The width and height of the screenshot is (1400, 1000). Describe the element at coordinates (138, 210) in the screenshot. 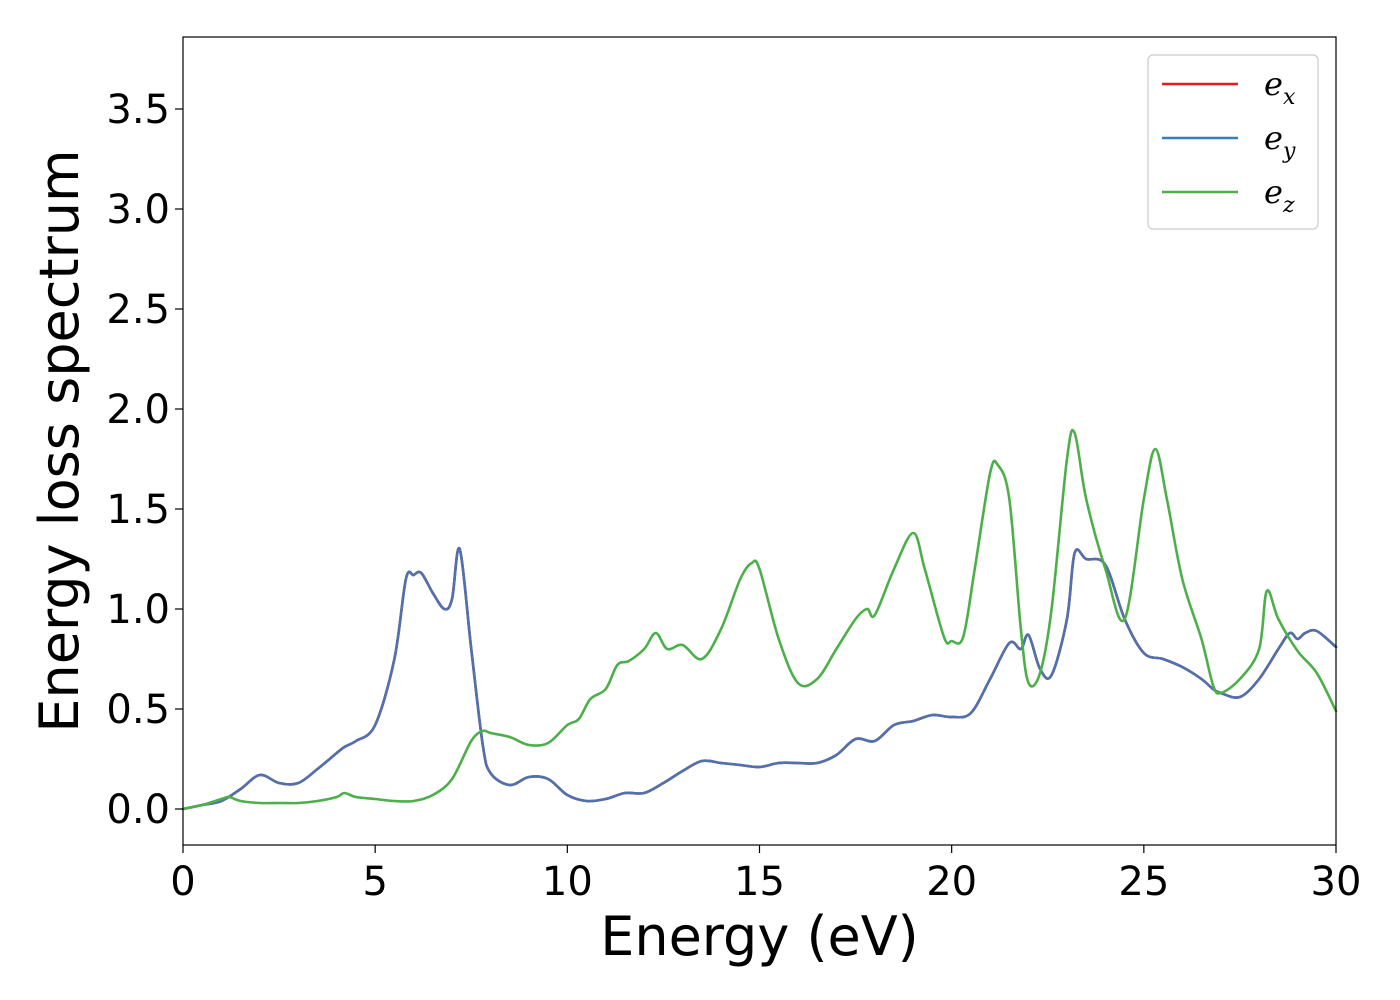

I see `y-tick-label: 3.0` at that location.